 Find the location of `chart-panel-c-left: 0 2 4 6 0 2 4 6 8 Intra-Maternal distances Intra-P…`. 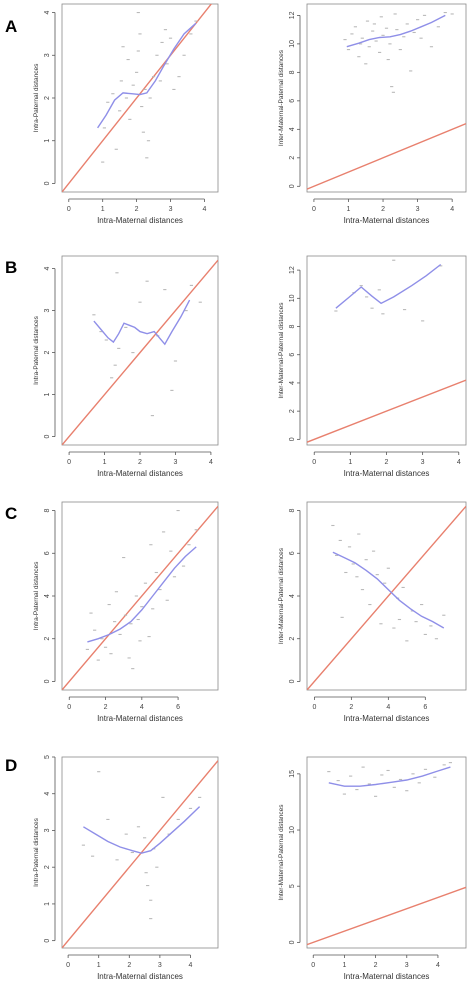

chart-panel-c-left: 0 2 4 6 0 2 4 6 8 Intra-Maternal distances Intra-P… is located at coordinates (112, 612).